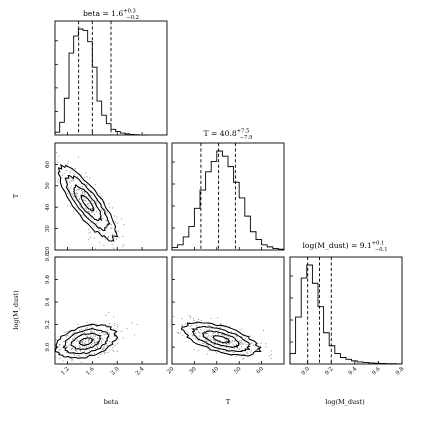 This screenshot has width=423, height=423. Describe the element at coordinates (345, 314) in the screenshot. I see `histogram-log-m-dust` at that location.